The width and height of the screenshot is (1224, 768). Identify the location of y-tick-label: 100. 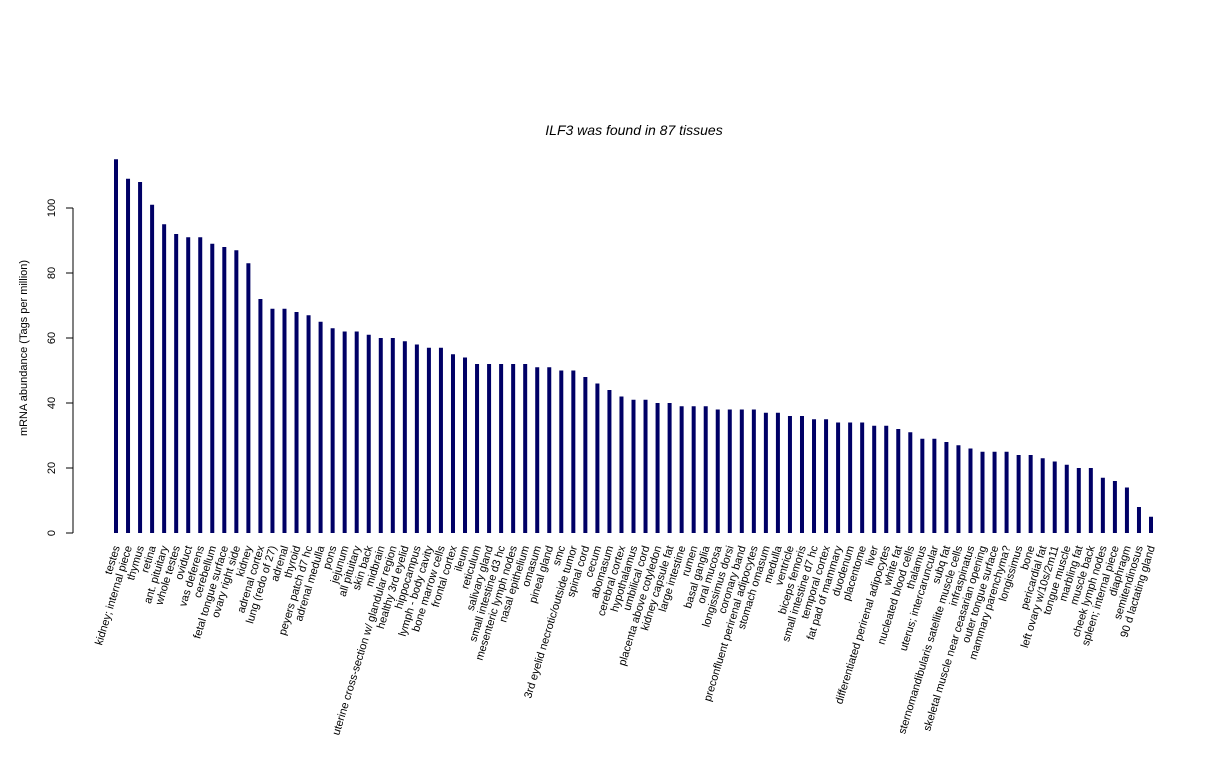
(52, 208).